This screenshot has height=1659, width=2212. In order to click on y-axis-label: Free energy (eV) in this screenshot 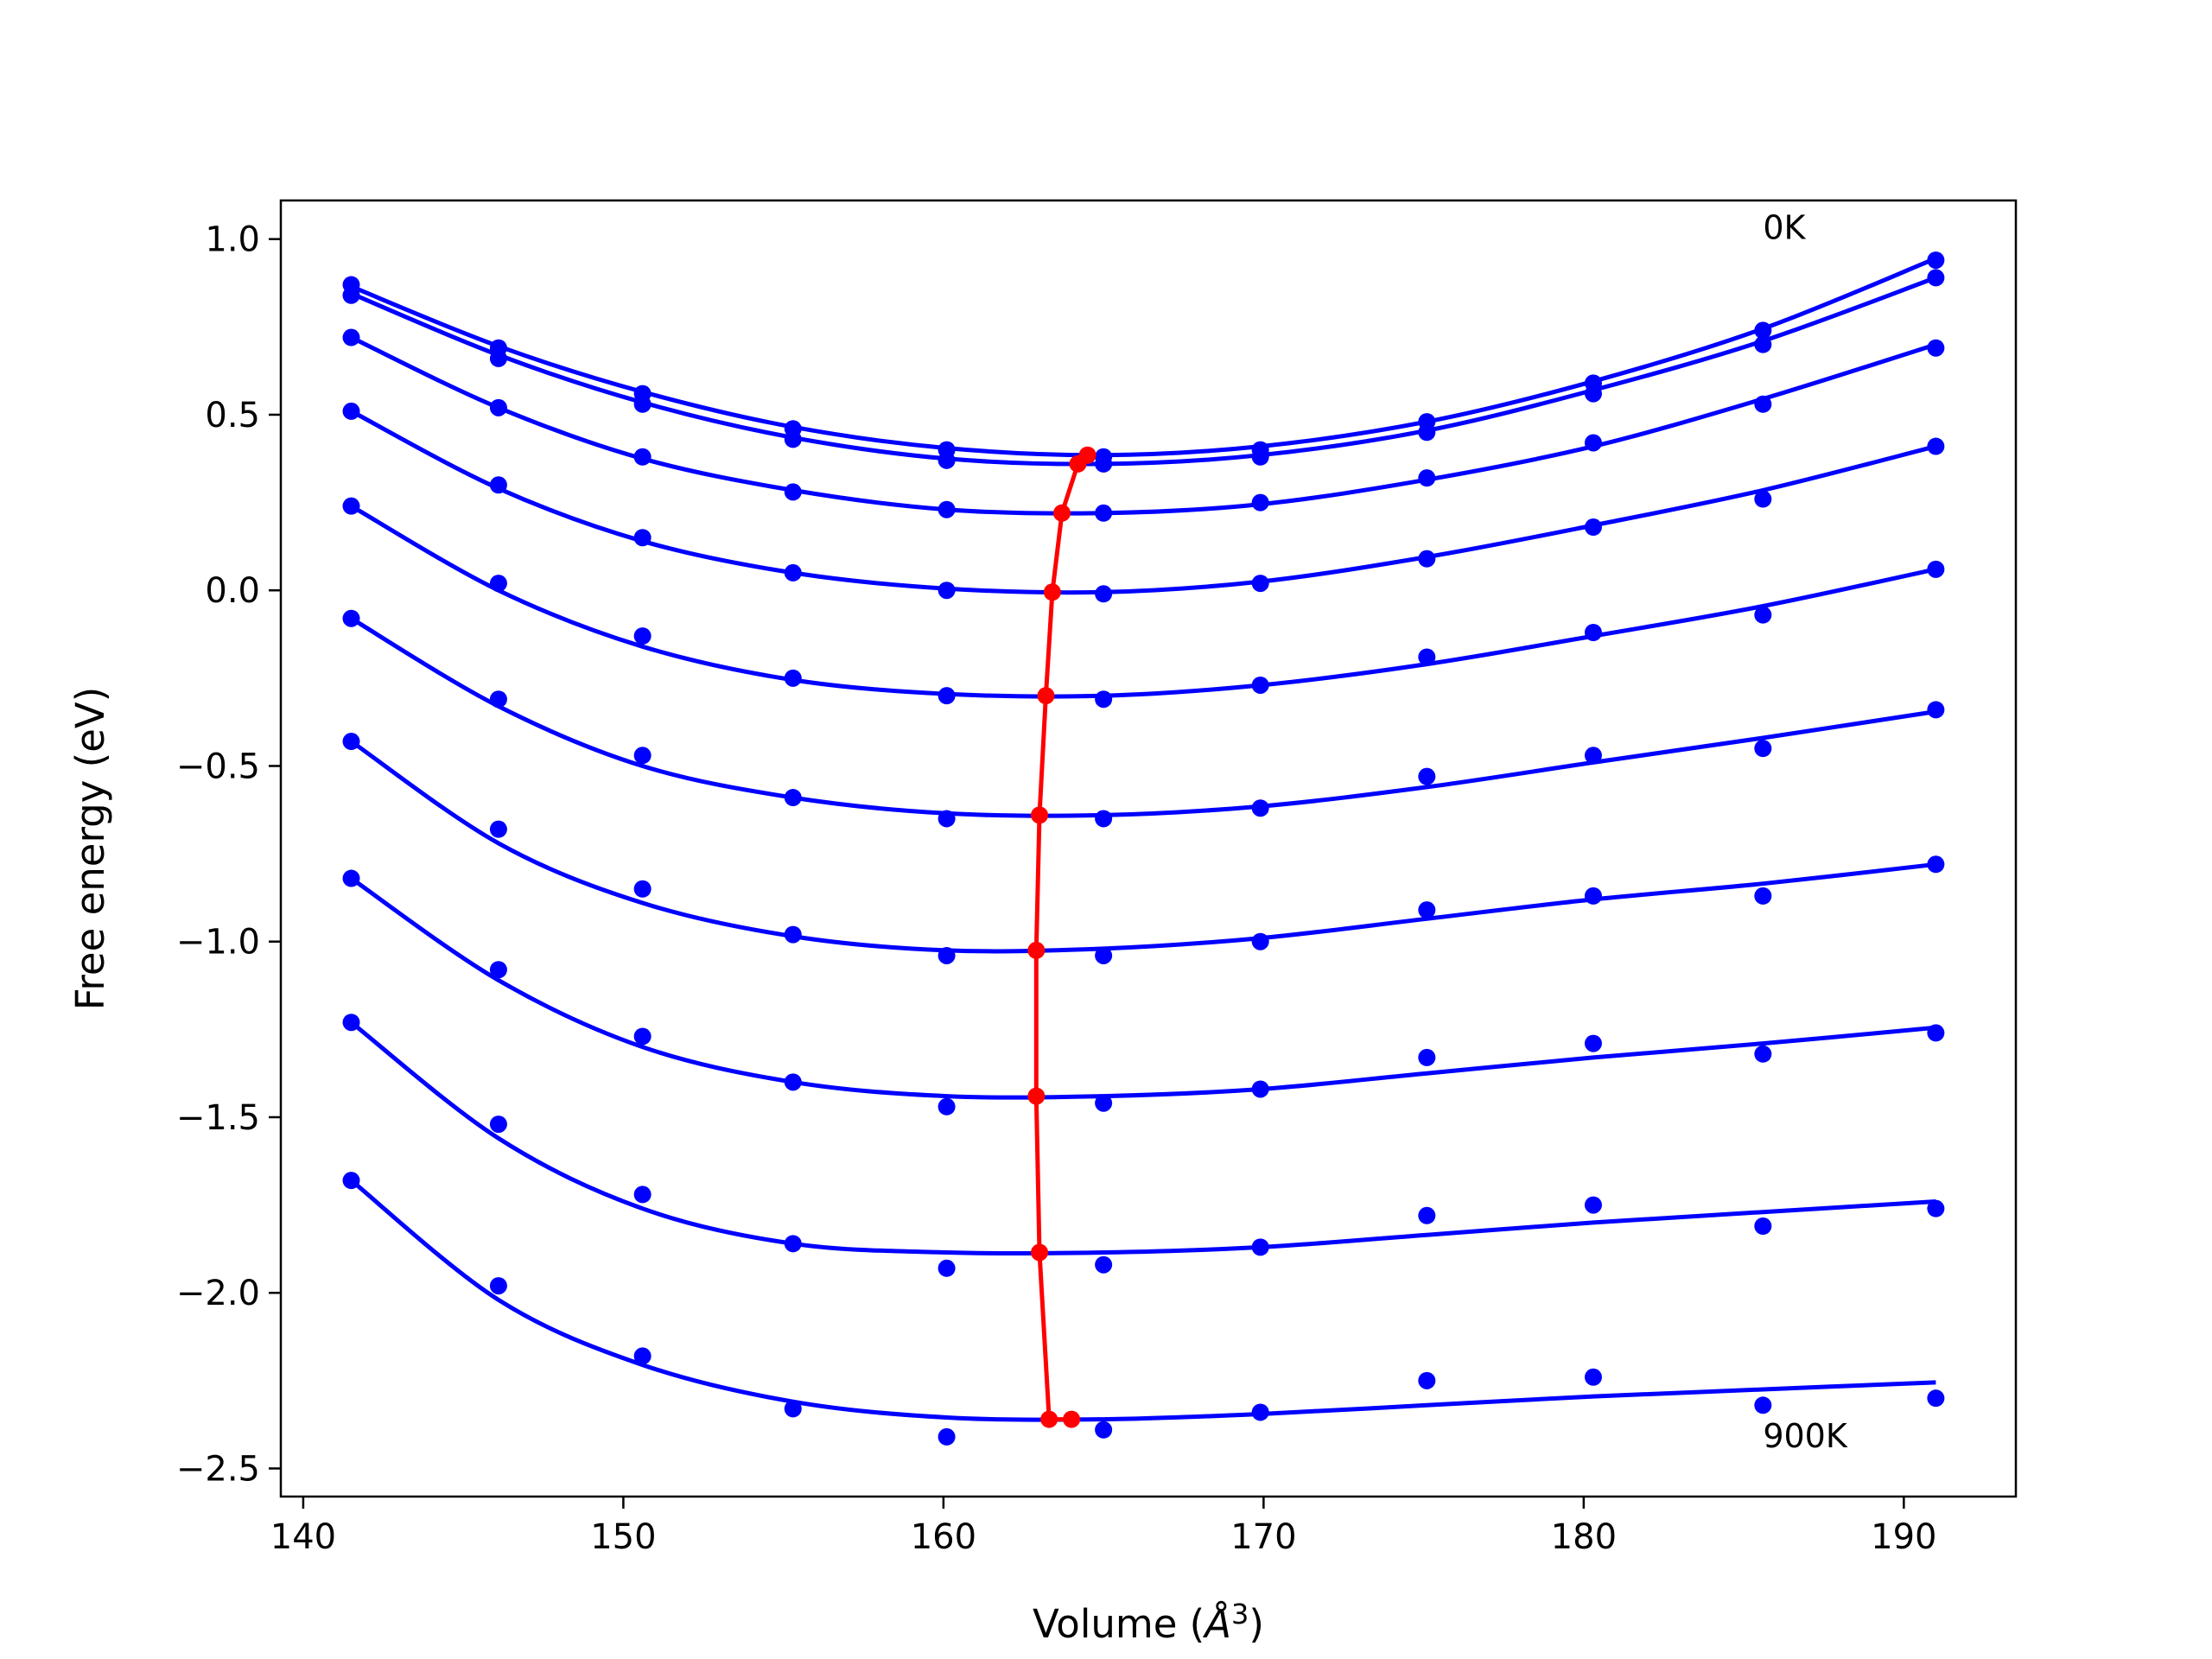, I will do `click(90, 848)`.